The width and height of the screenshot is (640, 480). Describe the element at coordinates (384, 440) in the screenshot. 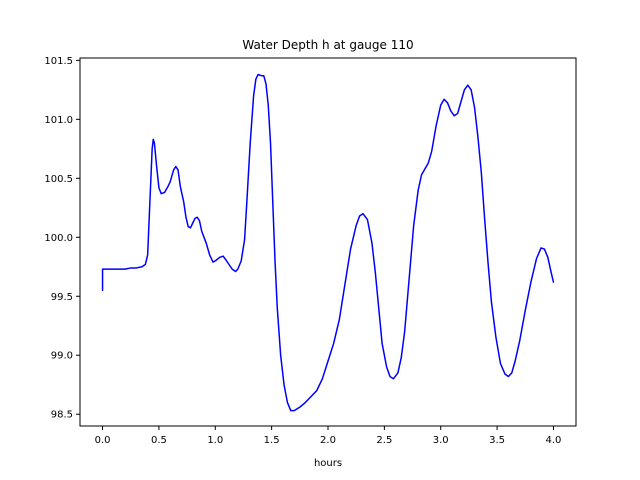

I see `x-tick-label: 2.5` at that location.